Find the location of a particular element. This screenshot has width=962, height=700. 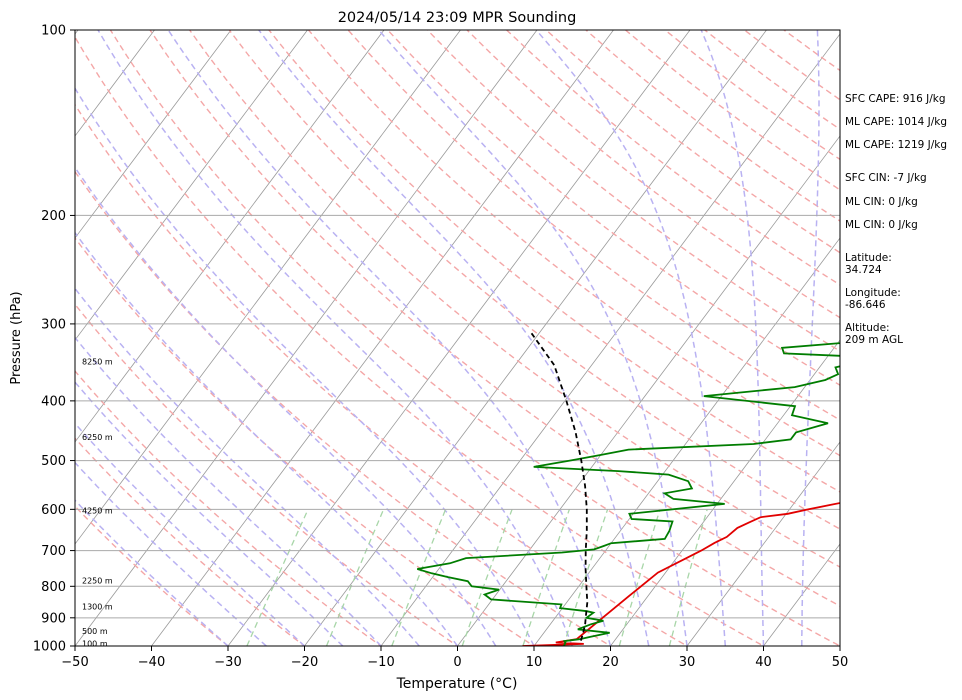

height-label: 4250 m is located at coordinates (97, 511).